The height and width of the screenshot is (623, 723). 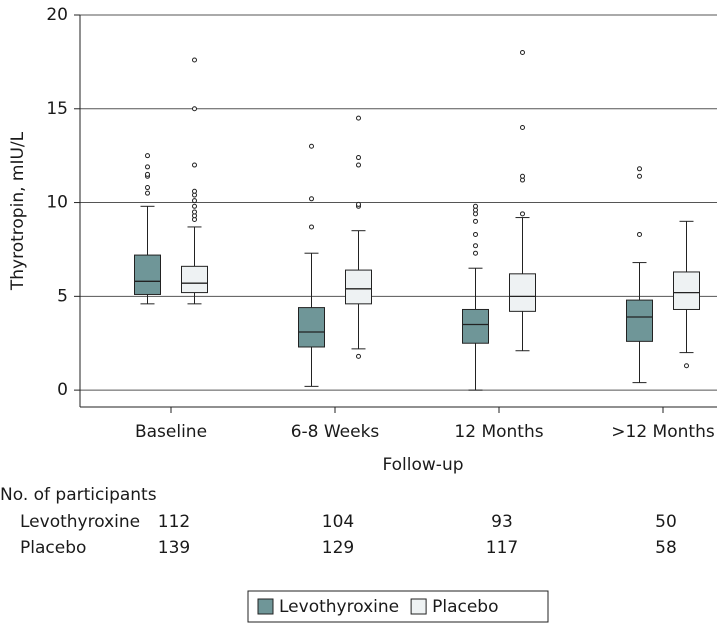 I want to click on table-title: No. of participants, so click(x=78, y=495).